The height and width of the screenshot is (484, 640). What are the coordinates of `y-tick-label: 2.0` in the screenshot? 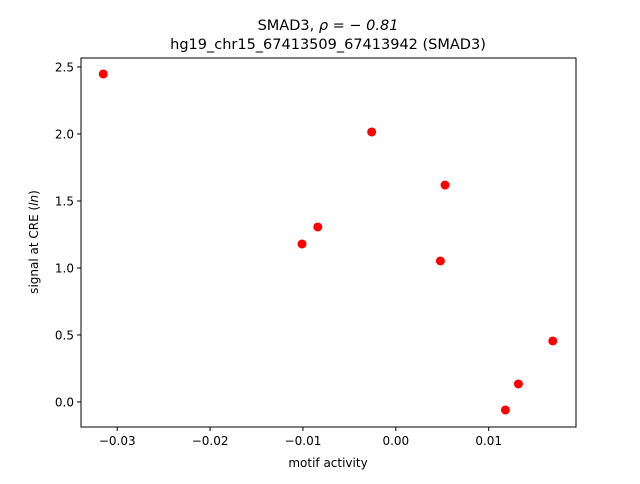 It's located at (64, 134).